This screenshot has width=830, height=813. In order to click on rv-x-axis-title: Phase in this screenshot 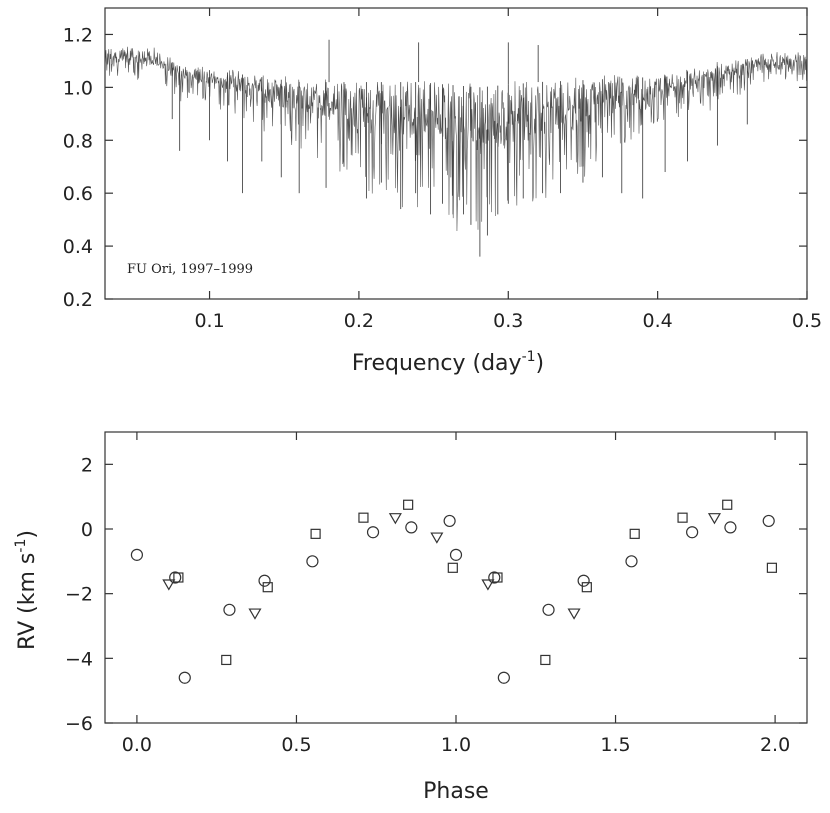, I will do `click(456, 791)`.